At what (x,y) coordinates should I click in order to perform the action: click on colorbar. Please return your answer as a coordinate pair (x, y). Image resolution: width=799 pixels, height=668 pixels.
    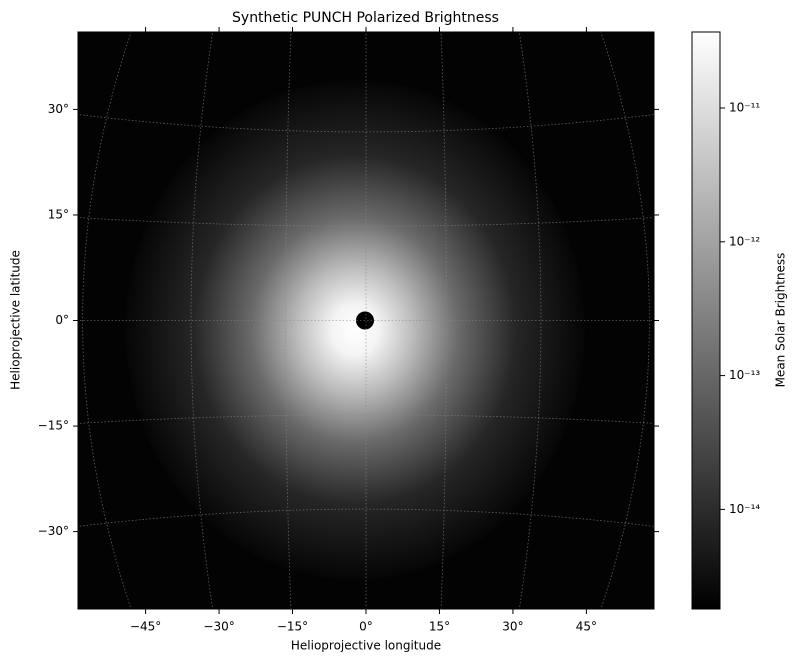
    Looking at the image, I should click on (706, 320).